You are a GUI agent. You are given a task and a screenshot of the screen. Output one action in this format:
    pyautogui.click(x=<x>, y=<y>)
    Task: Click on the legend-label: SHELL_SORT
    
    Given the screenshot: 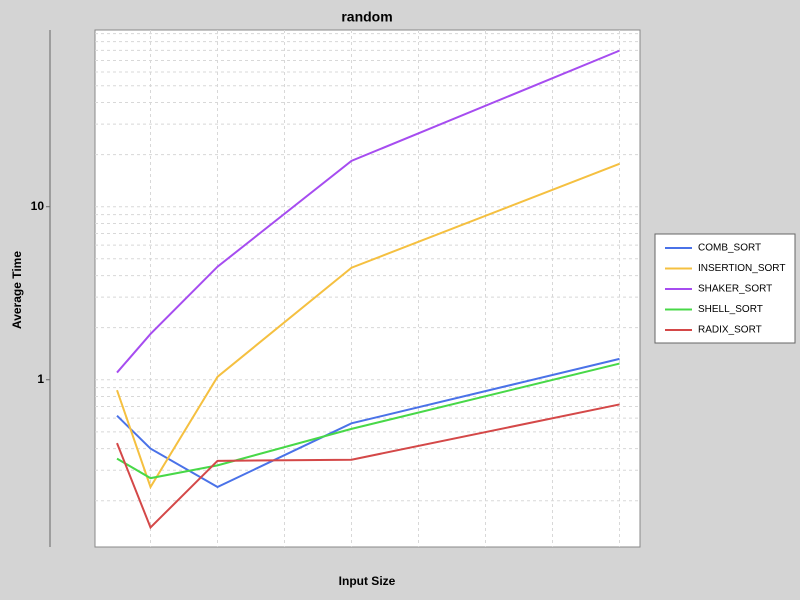 What is the action you would take?
    pyautogui.click(x=730, y=309)
    